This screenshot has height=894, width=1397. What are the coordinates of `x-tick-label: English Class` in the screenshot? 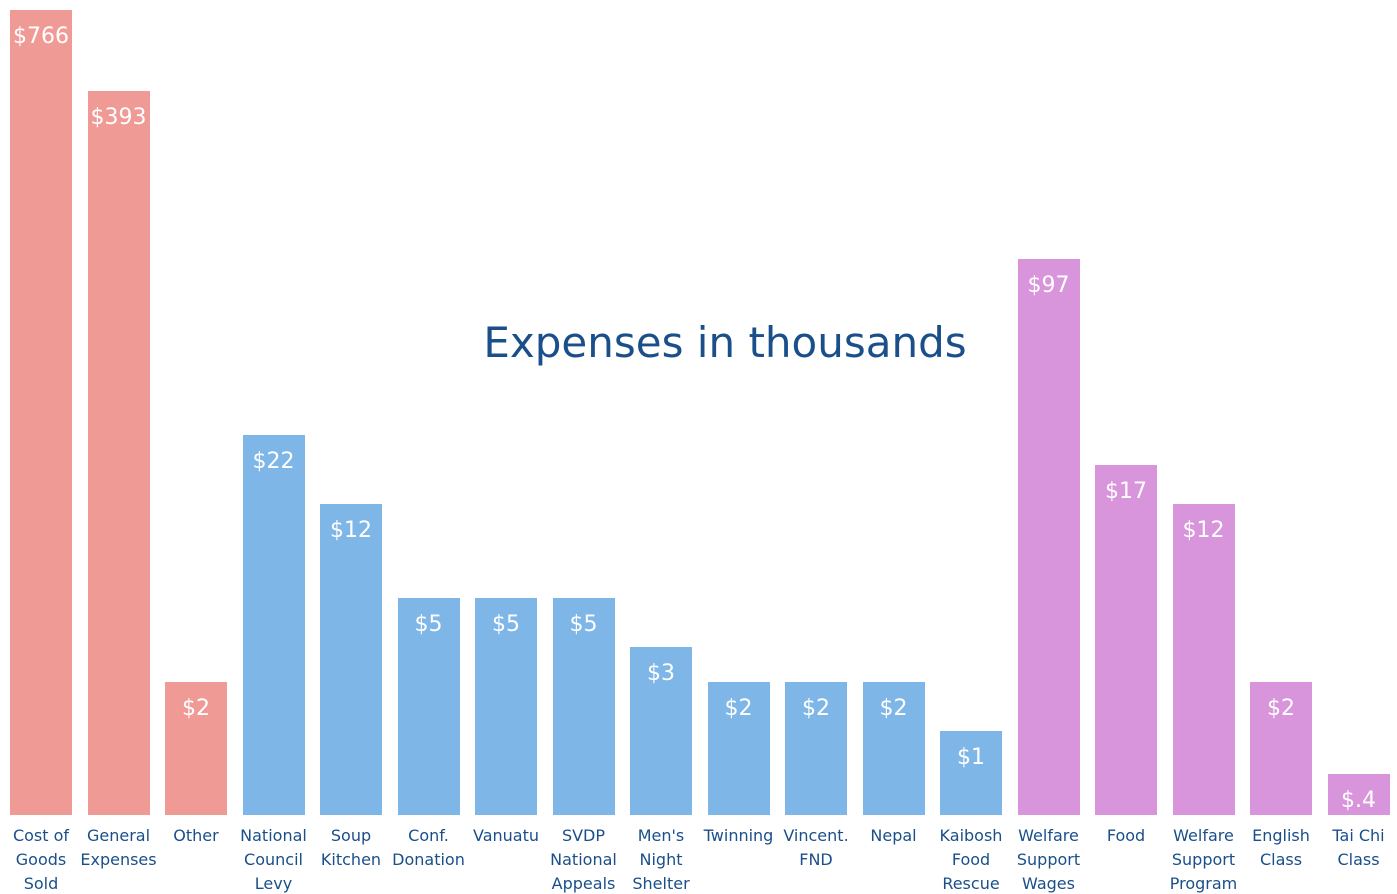 It's located at (1281, 847).